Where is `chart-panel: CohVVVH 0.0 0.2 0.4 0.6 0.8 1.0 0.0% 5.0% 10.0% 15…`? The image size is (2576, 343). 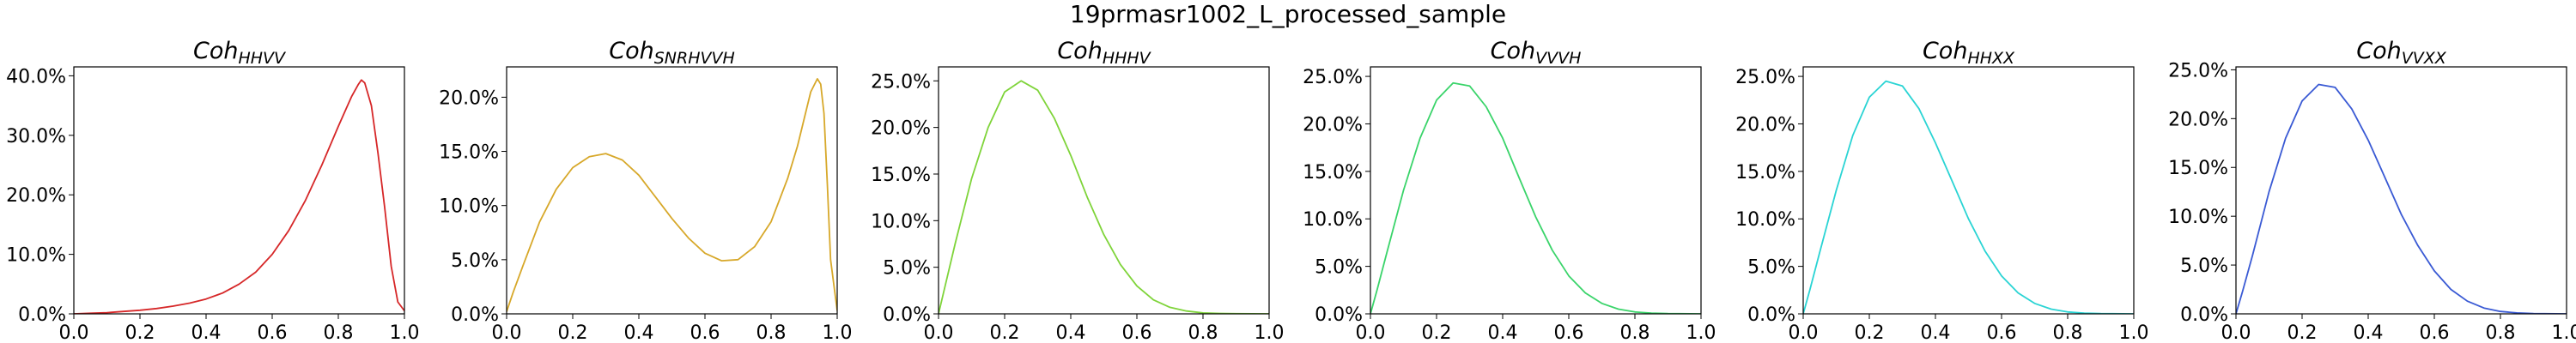
chart-panel: CohVVVH 0.0 0.2 0.4 0.6 0.8 1.0 0.0% 5.0% 10.0% 15… is located at coordinates (1510, 191).